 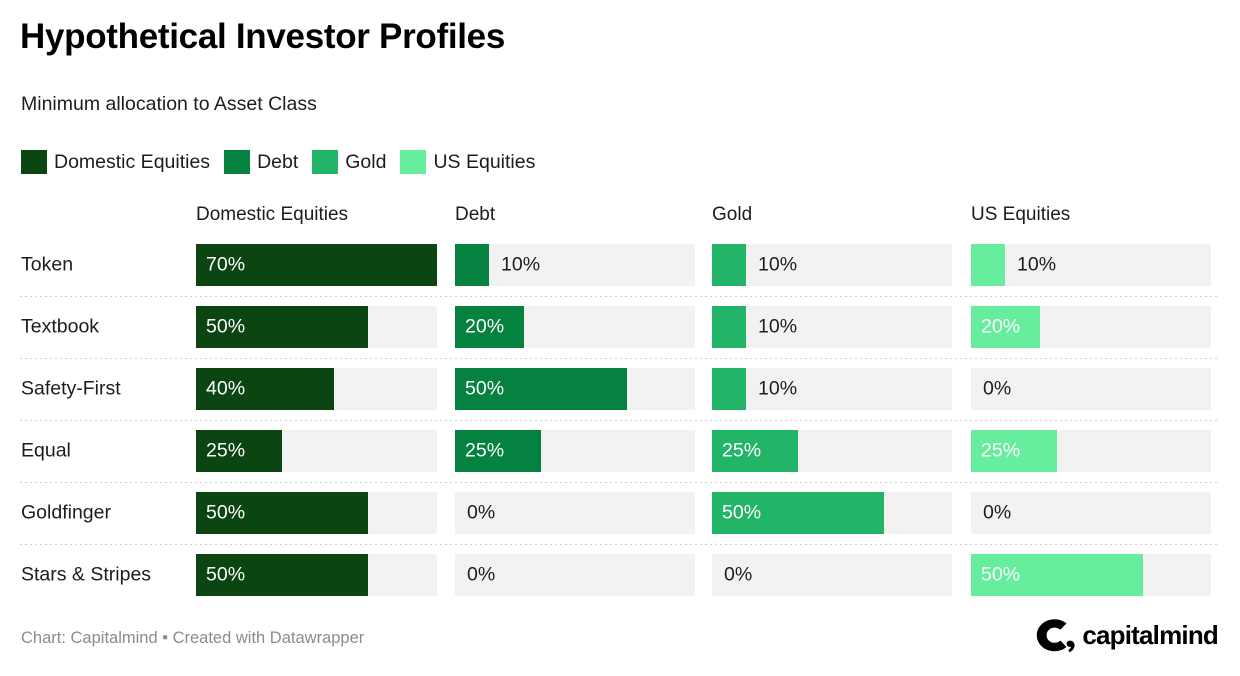 What do you see at coordinates (71, 388) in the screenshot?
I see `row-label: Safety-First` at bounding box center [71, 388].